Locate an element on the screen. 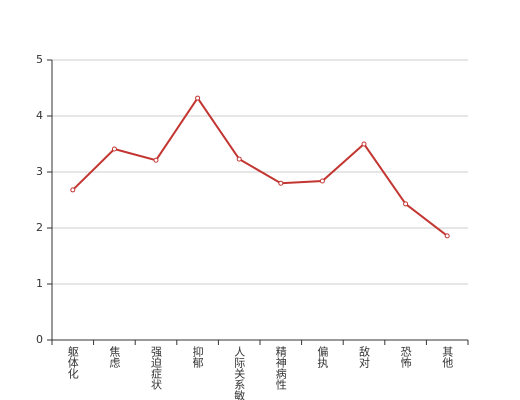 The width and height of the screenshot is (520, 400). x-tick-label: 其他 is located at coordinates (447, 357).